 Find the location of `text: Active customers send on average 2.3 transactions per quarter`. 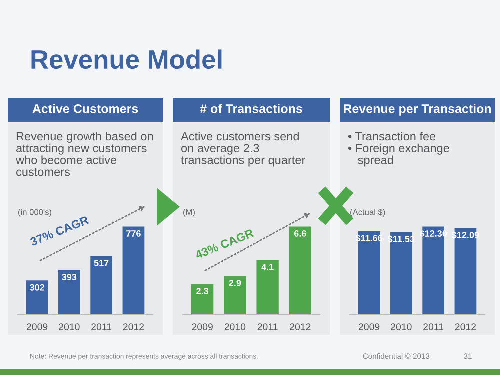

text: Active customers send on average 2.3 transactions per quarter is located at coordinates (243, 149).